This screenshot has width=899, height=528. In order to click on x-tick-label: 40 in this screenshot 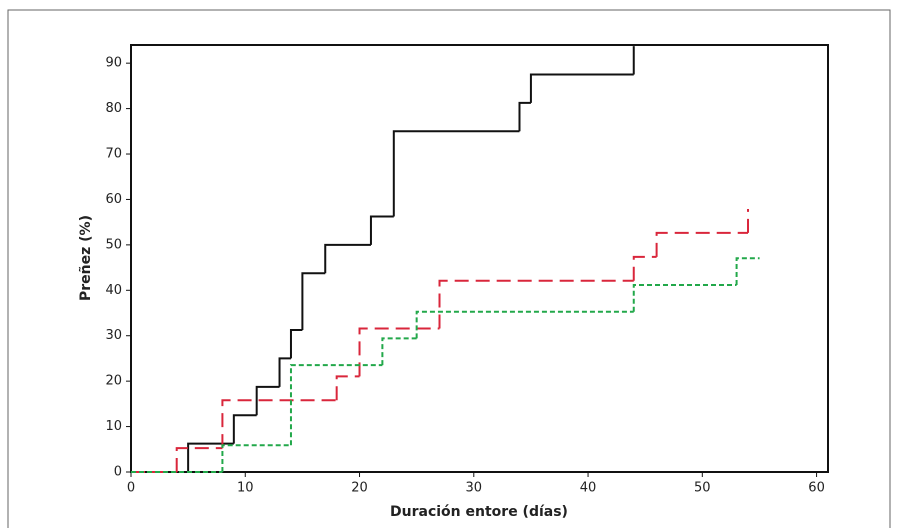, I will do `click(588, 488)`.